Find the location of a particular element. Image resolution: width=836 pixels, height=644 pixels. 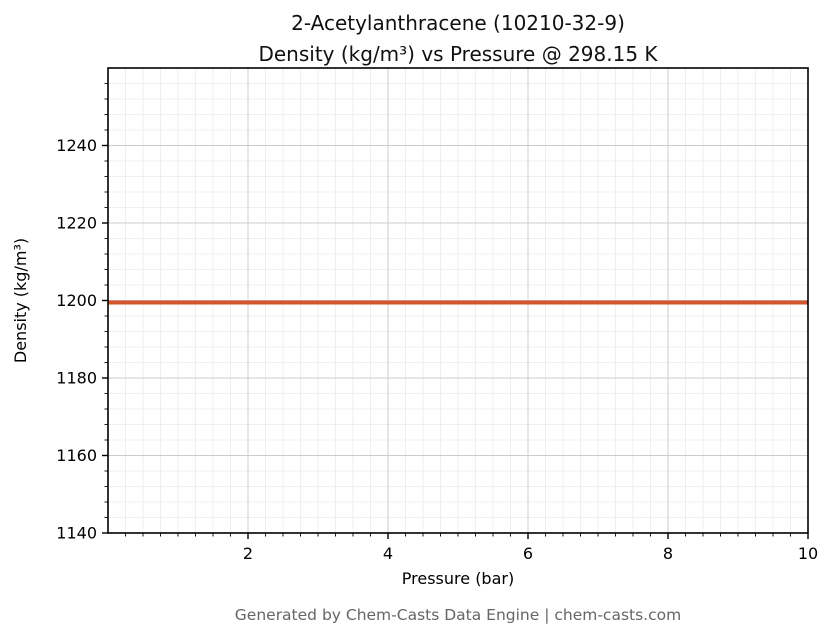

x-tick-label: 2 is located at coordinates (248, 553).